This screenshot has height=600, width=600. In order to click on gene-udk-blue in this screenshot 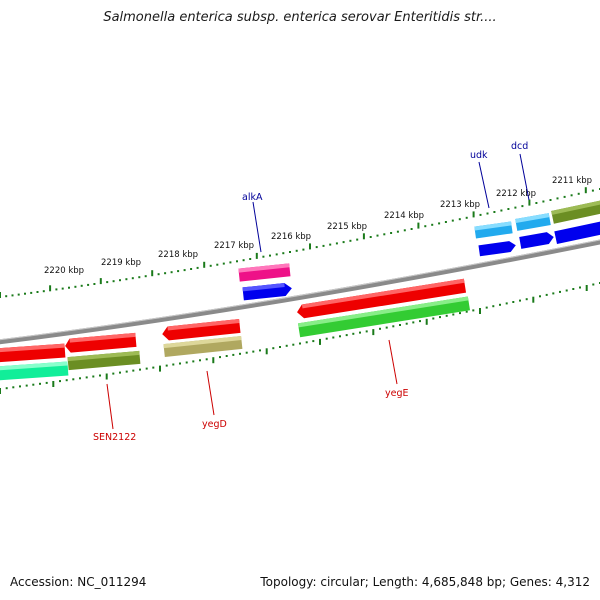, I will do `click(497, 248)`.